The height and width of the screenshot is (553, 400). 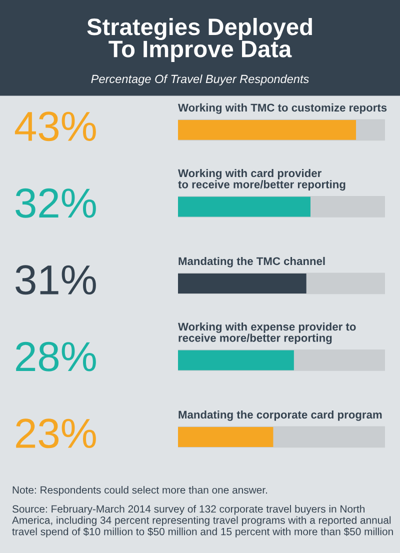 I want to click on y-tick-label: Working with expense provider to receive more/better reporting, so click(x=267, y=333).